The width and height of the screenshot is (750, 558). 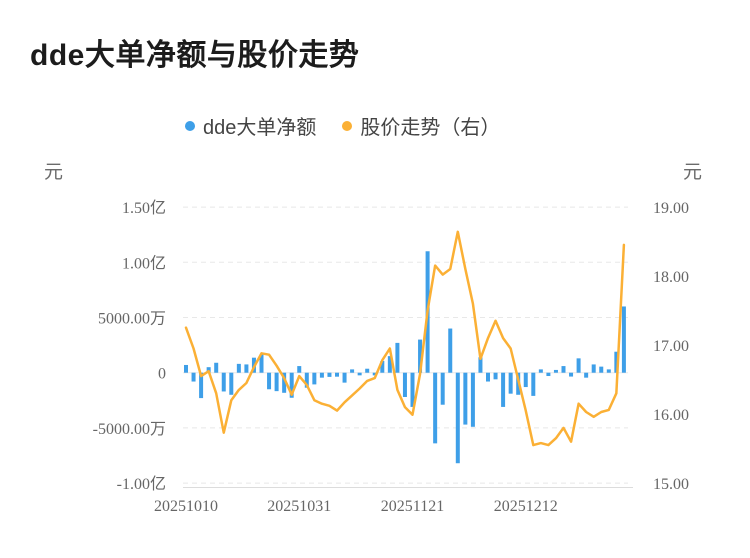 I want to click on right-axis-tick: 19.00, so click(x=671, y=208).